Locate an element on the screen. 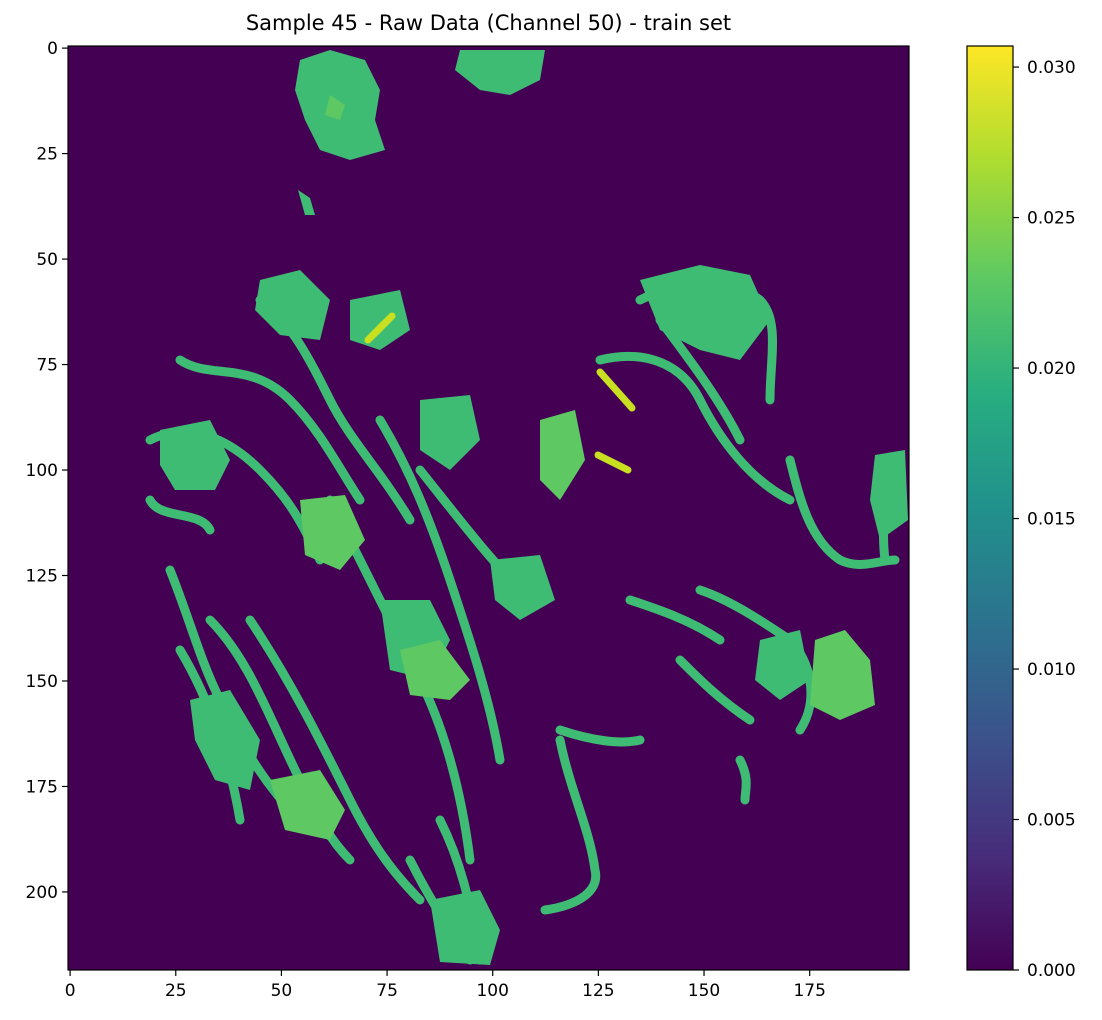  heatmap-right-fills is located at coordinates (724, 492).